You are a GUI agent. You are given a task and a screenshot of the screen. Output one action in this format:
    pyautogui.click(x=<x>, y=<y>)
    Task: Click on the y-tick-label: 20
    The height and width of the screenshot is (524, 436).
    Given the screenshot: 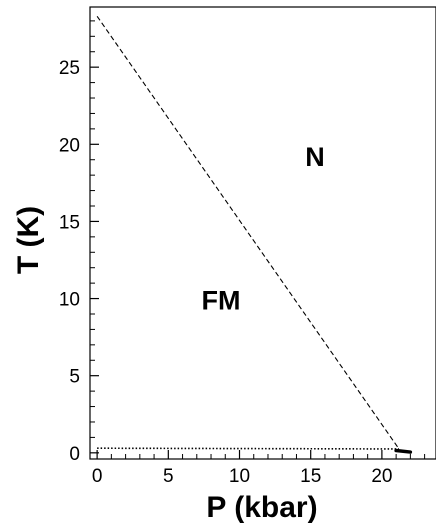 What is the action you would take?
    pyautogui.click(x=69, y=145)
    